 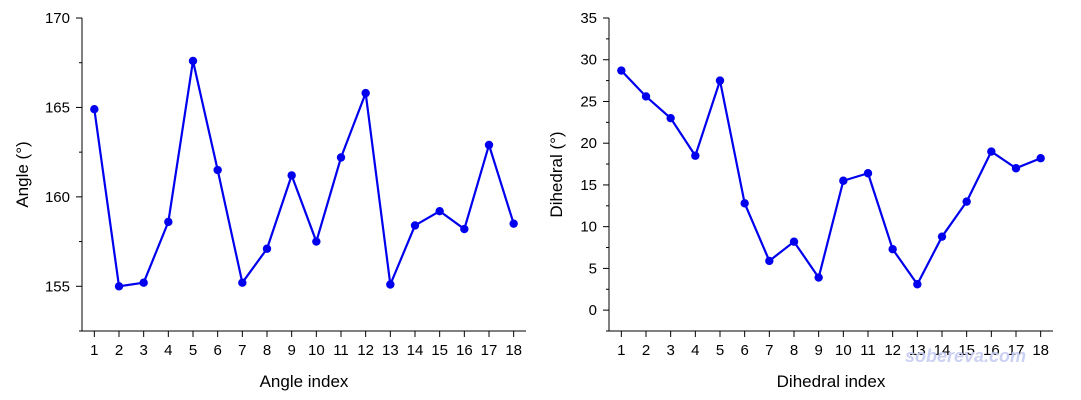 I want to click on dihedral-y-tick-label: 10, so click(x=588, y=227).